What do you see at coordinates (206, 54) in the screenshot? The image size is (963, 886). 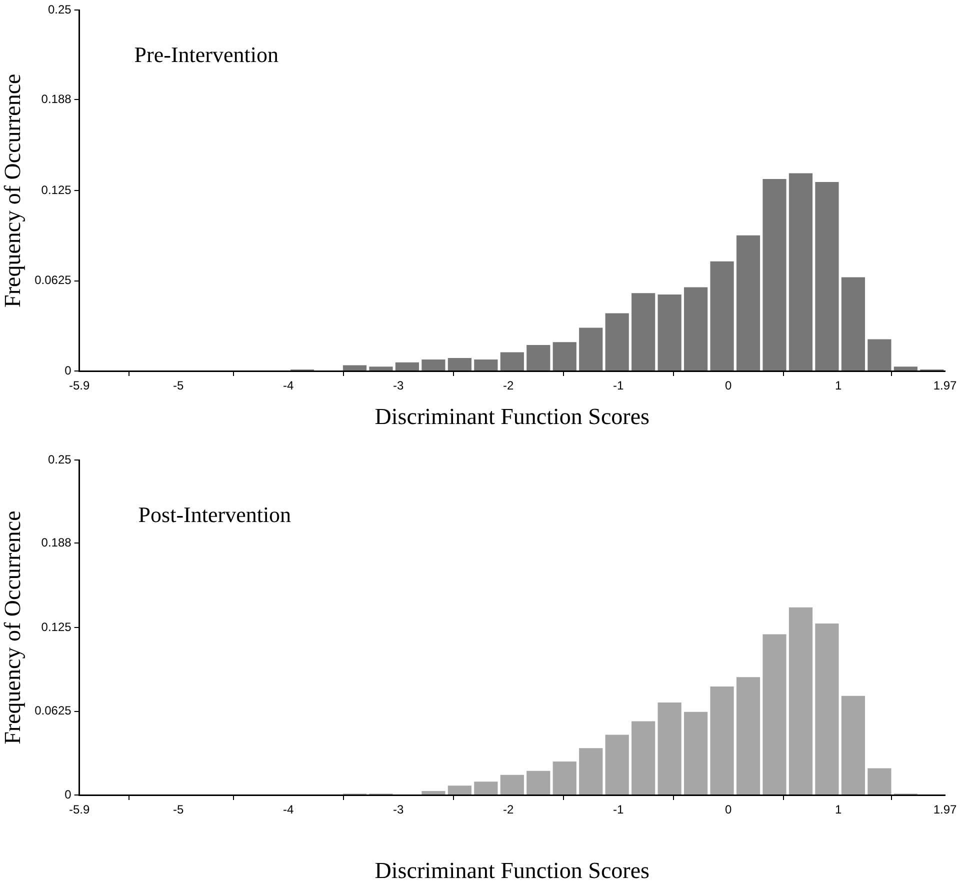 I see `text: Pre-Intervention` at bounding box center [206, 54].